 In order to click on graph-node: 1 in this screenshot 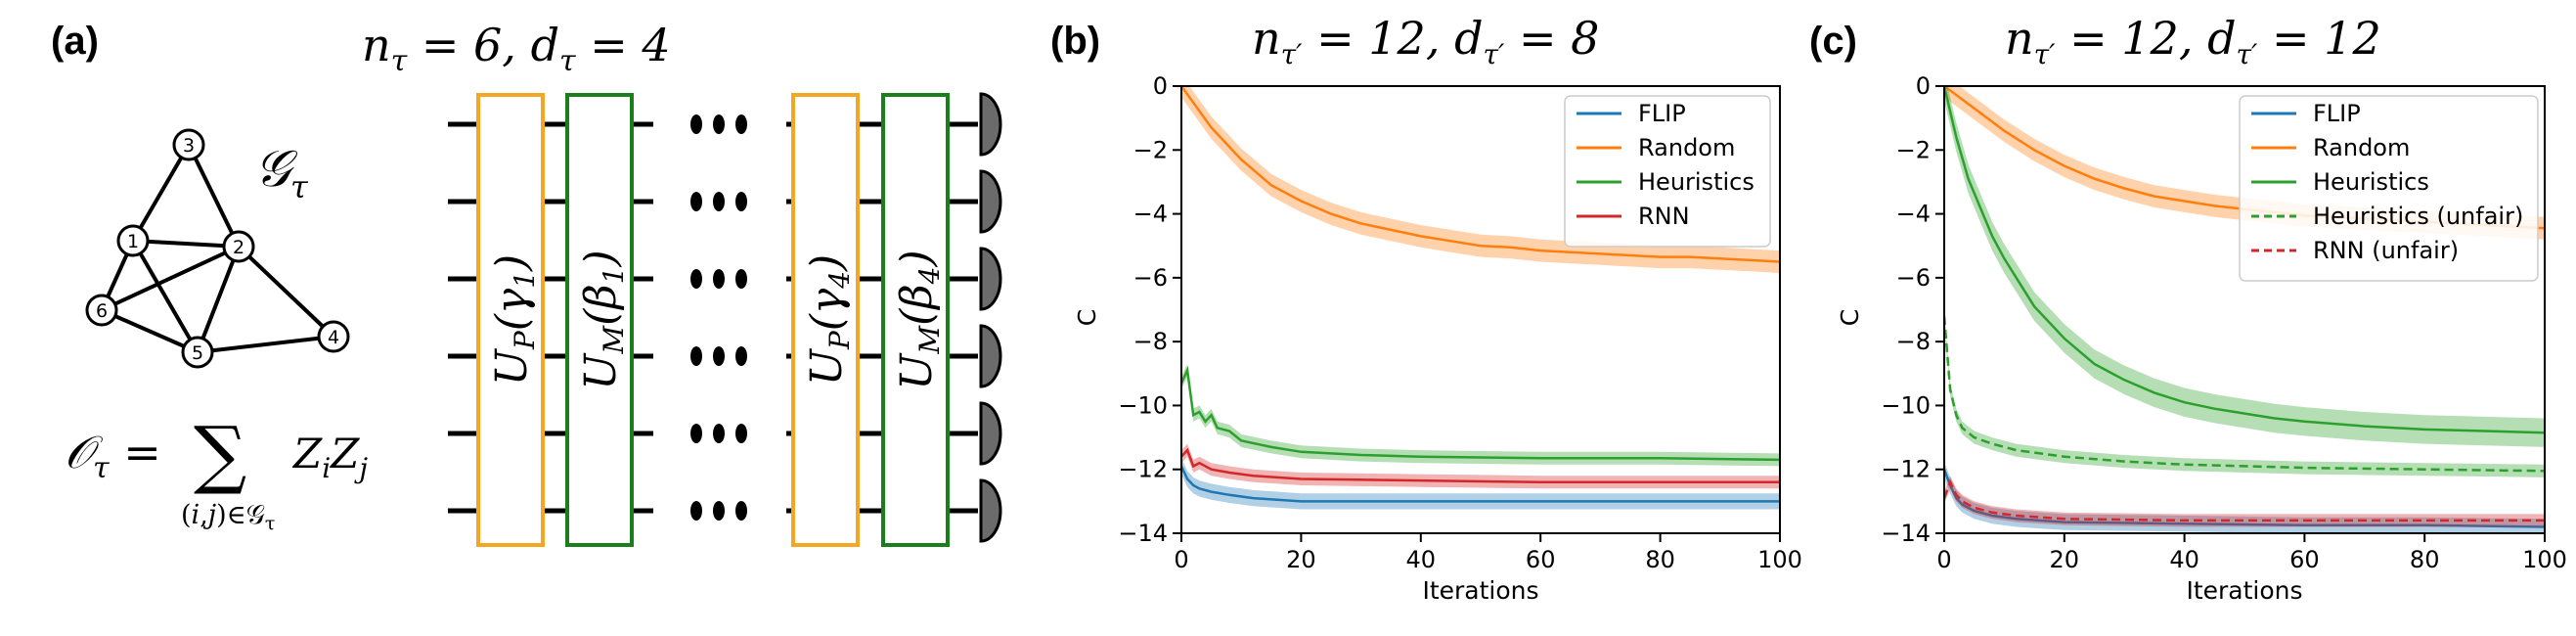, I will do `click(133, 241)`.